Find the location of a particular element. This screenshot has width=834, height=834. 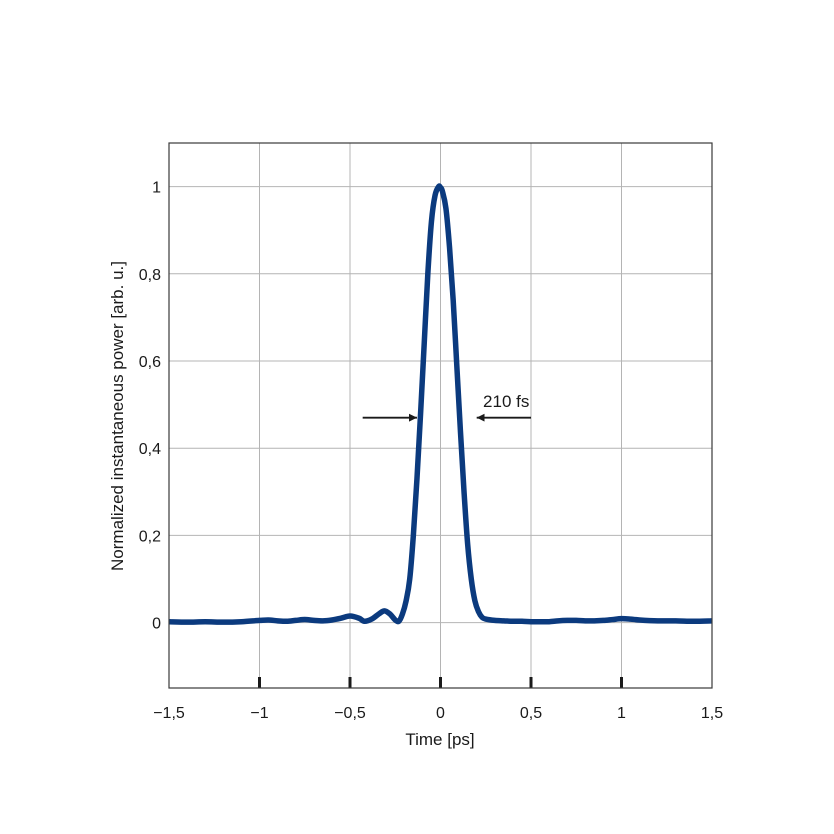

x-tick-label: −1 is located at coordinates (259, 713).